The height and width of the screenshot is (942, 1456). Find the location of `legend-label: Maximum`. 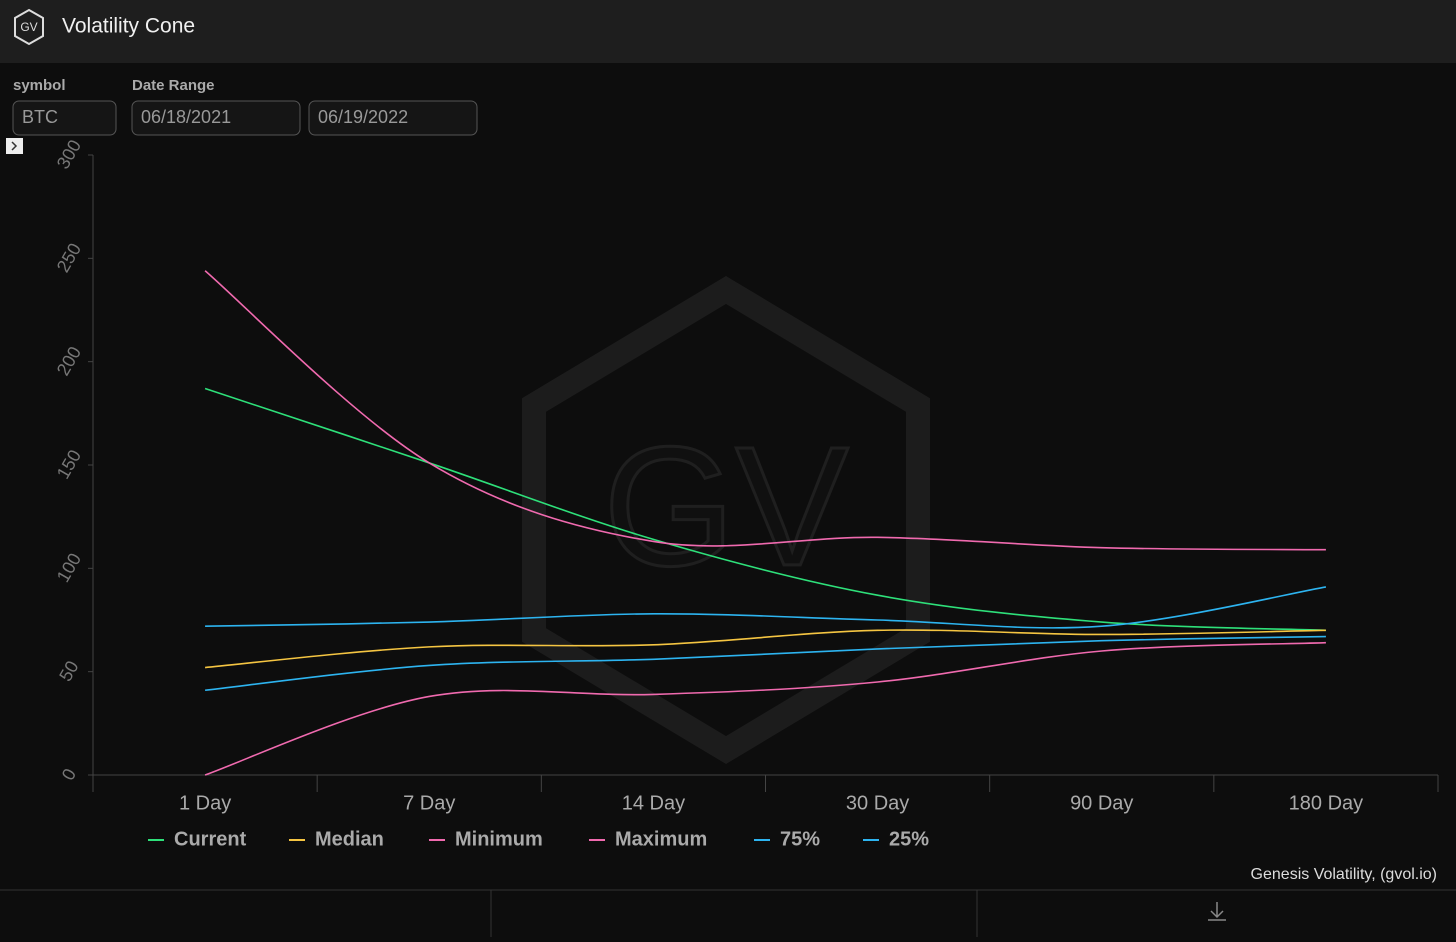

legend-label: Maximum is located at coordinates (661, 839).